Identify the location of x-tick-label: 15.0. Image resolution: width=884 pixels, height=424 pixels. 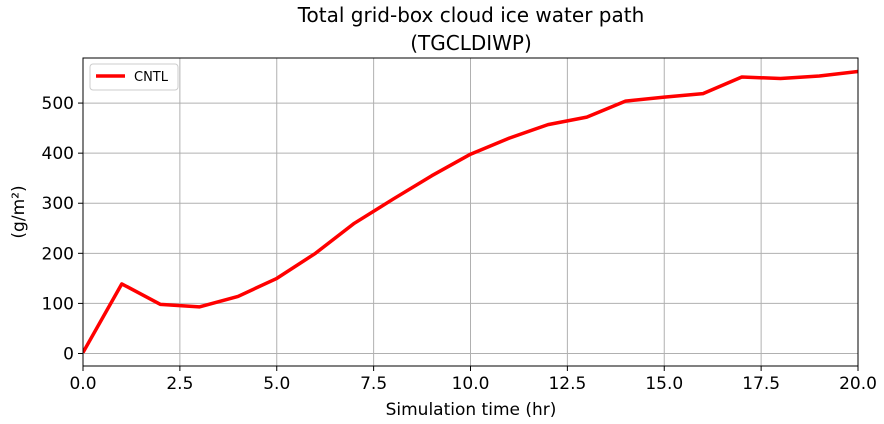
(664, 384).